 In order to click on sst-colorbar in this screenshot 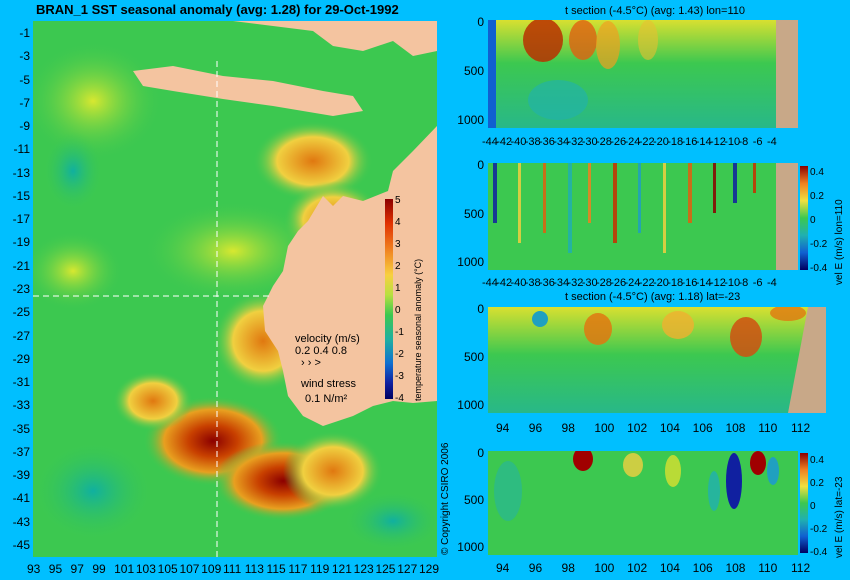, I will do `click(389, 299)`.